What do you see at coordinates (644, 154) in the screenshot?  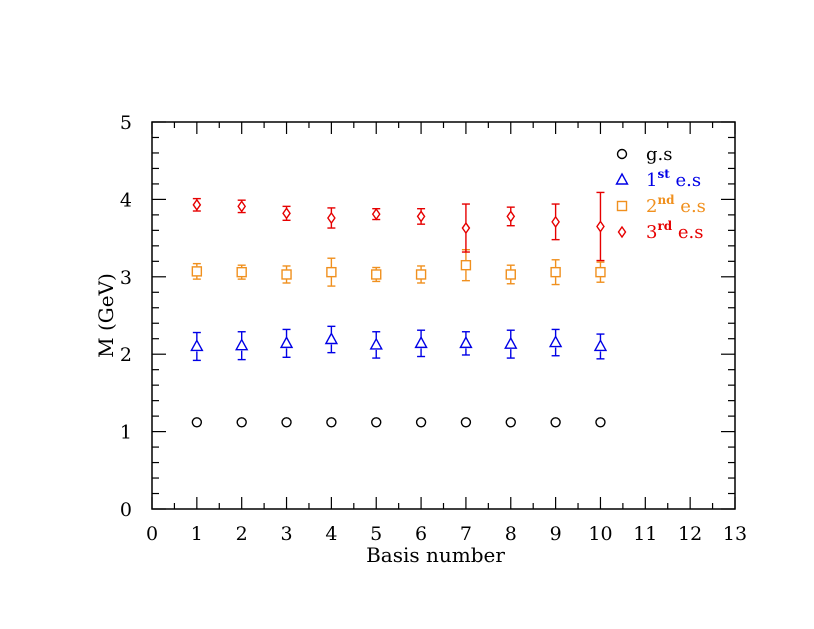 I see `legend-item: g.s` at bounding box center [644, 154].